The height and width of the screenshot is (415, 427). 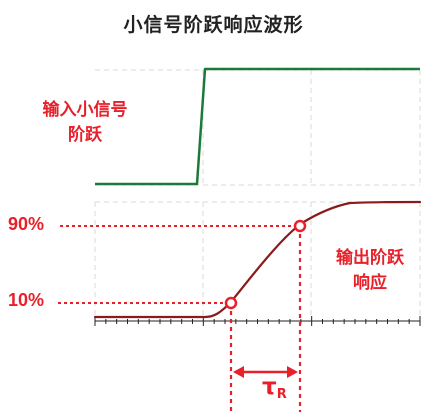 I want to click on output-step-label-line2: 响应, so click(x=370, y=283).